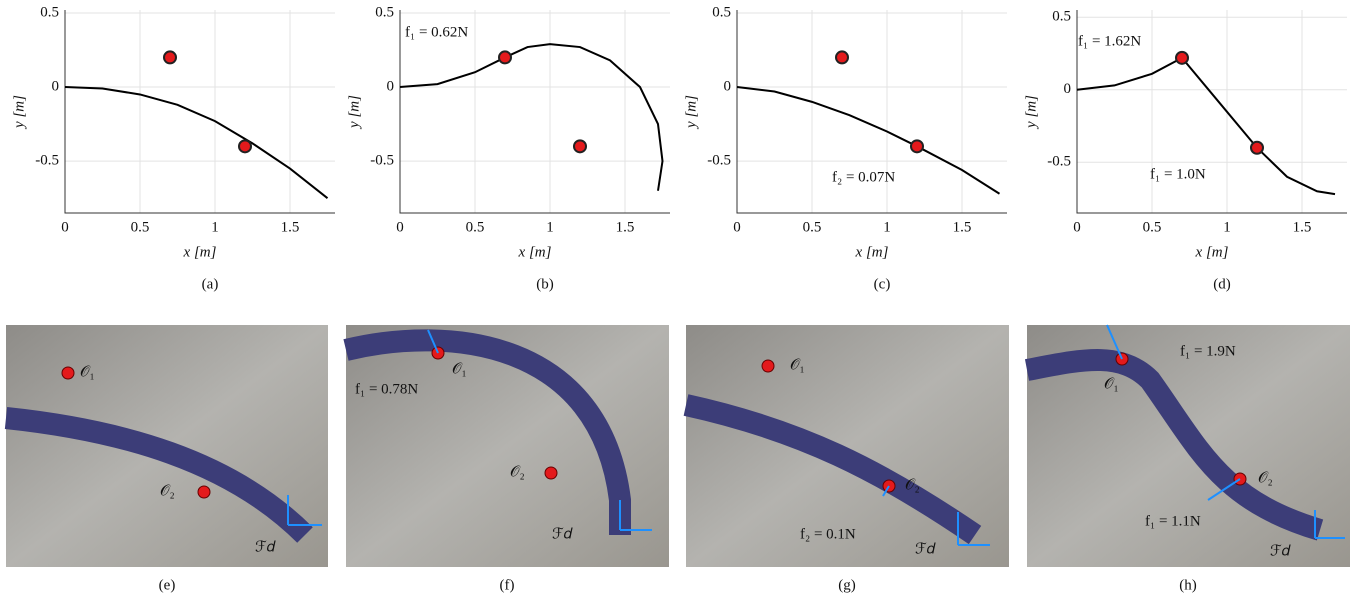  I want to click on photo-label: f₁ = 1.9N, so click(1208, 351).